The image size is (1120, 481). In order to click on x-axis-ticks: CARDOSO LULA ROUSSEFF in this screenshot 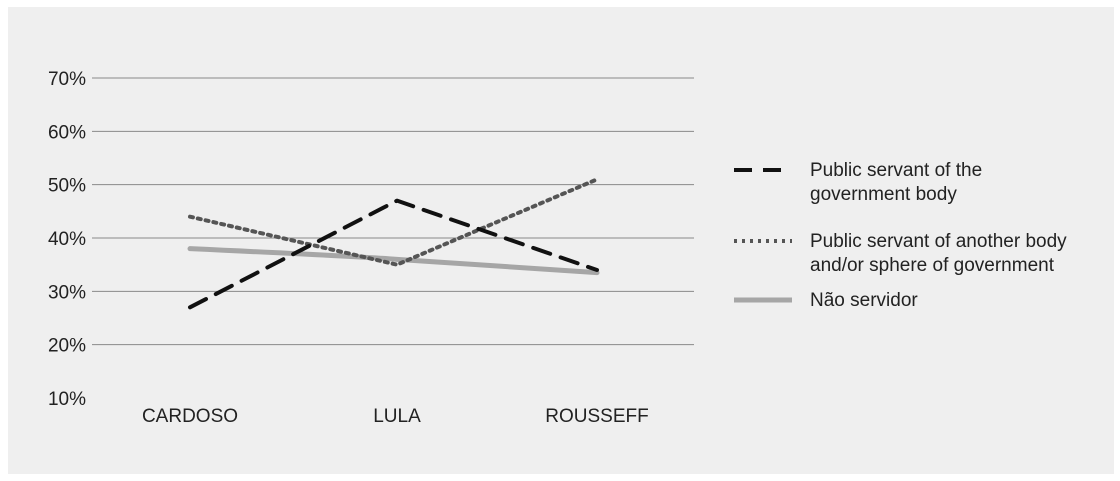, I will do `click(395, 416)`.